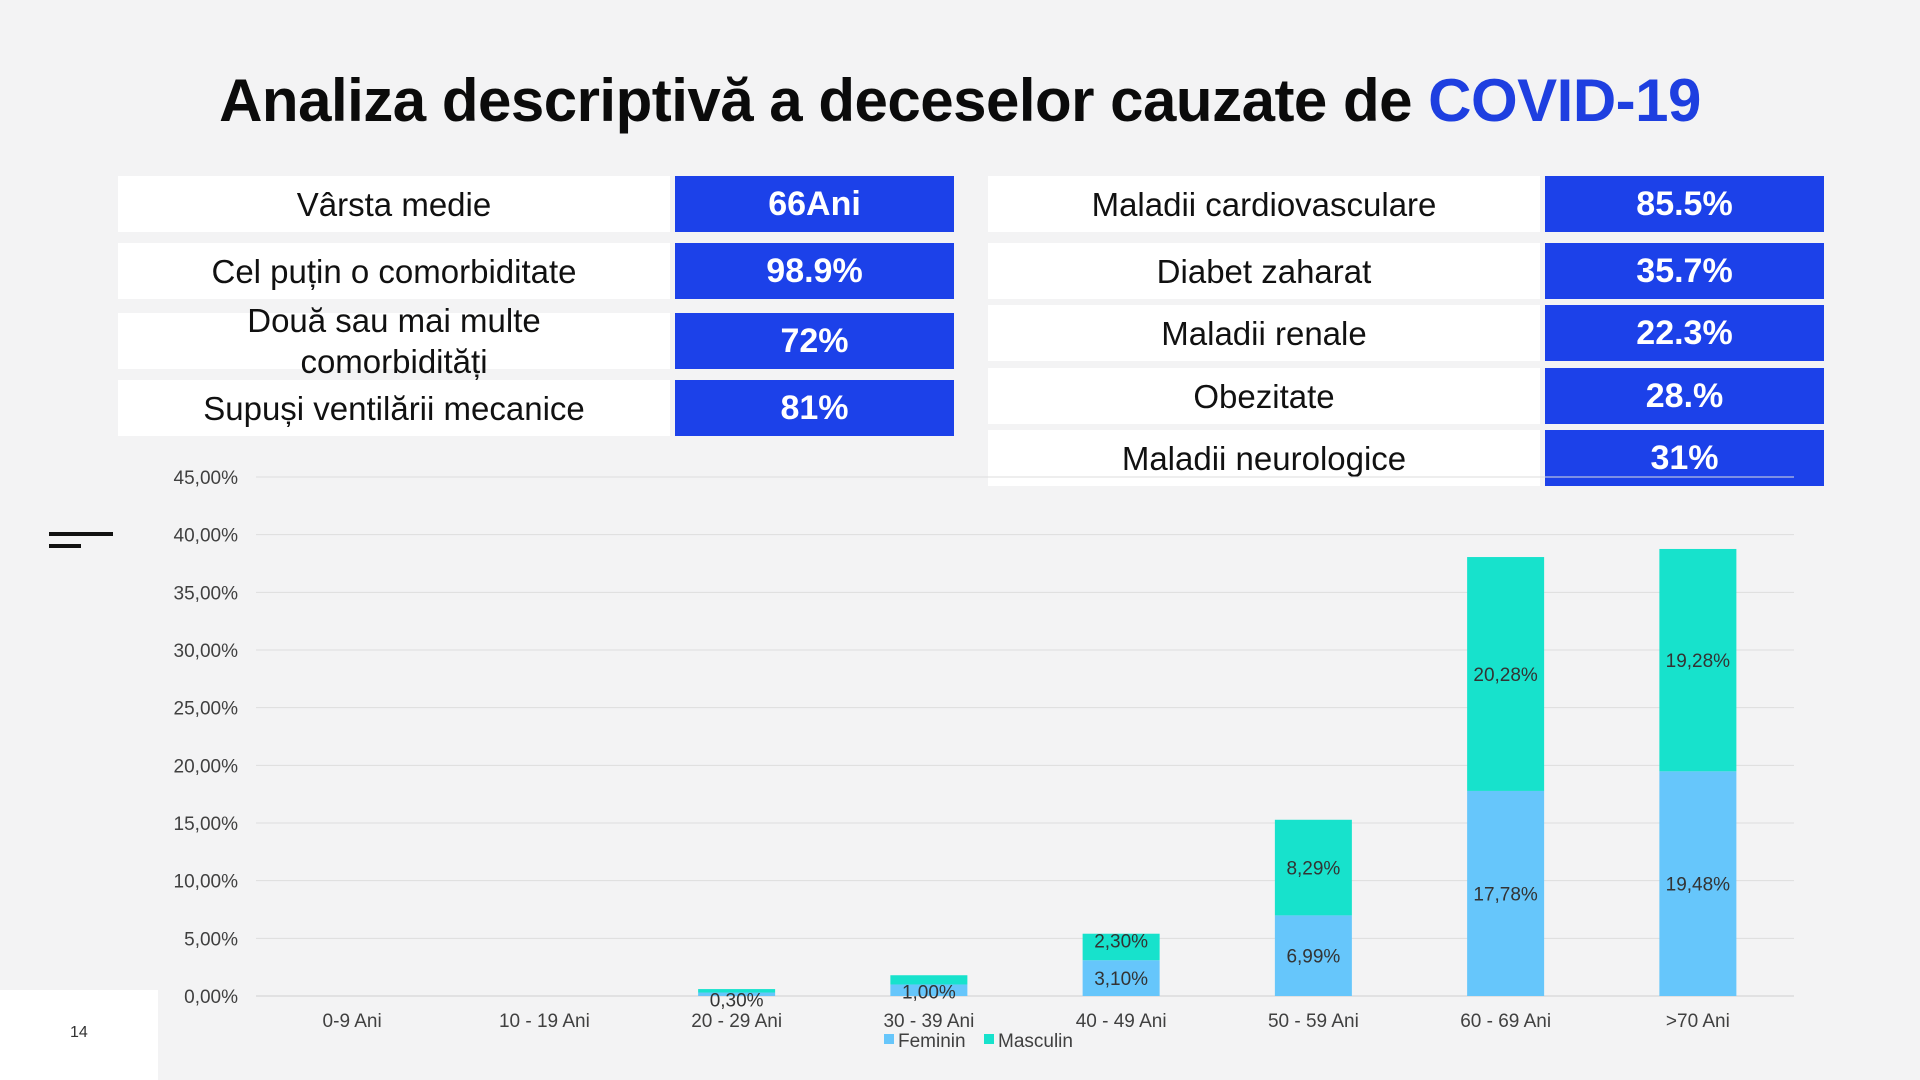 The height and width of the screenshot is (1080, 1920). I want to click on data-label: 1,00%, so click(929, 992).